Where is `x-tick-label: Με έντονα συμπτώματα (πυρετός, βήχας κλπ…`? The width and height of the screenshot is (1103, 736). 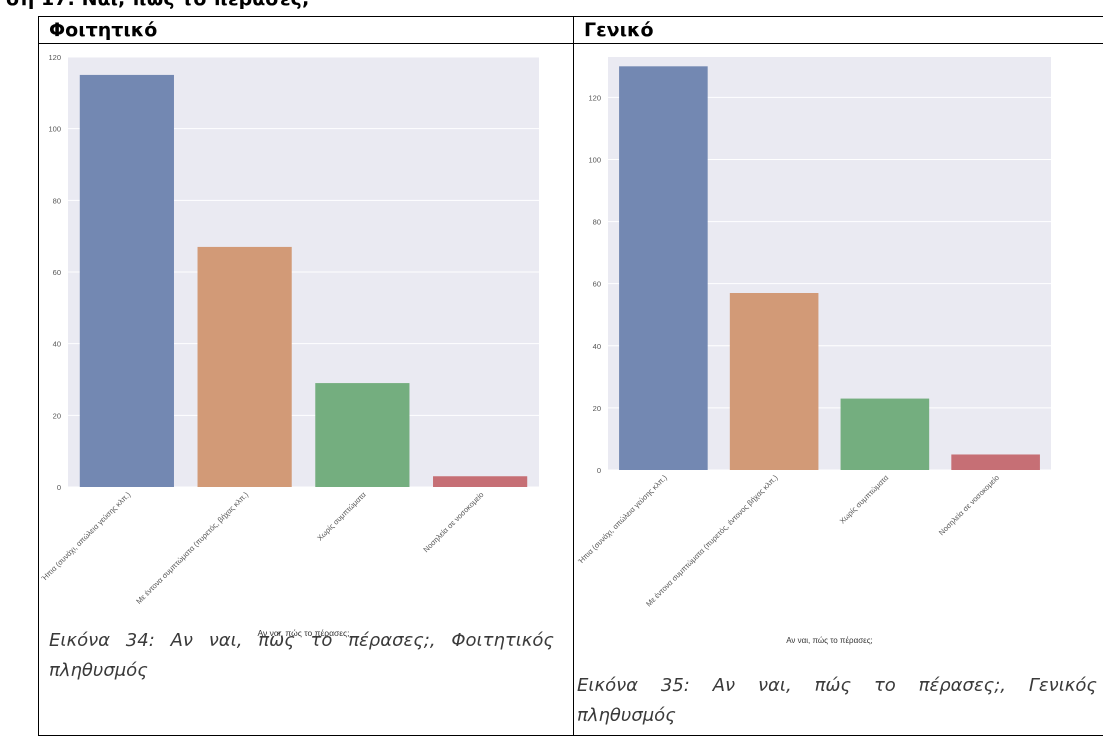
x-tick-label: Με έντονα συμπτώματα (πυρετός, βήχας κλπ… is located at coordinates (192, 548).